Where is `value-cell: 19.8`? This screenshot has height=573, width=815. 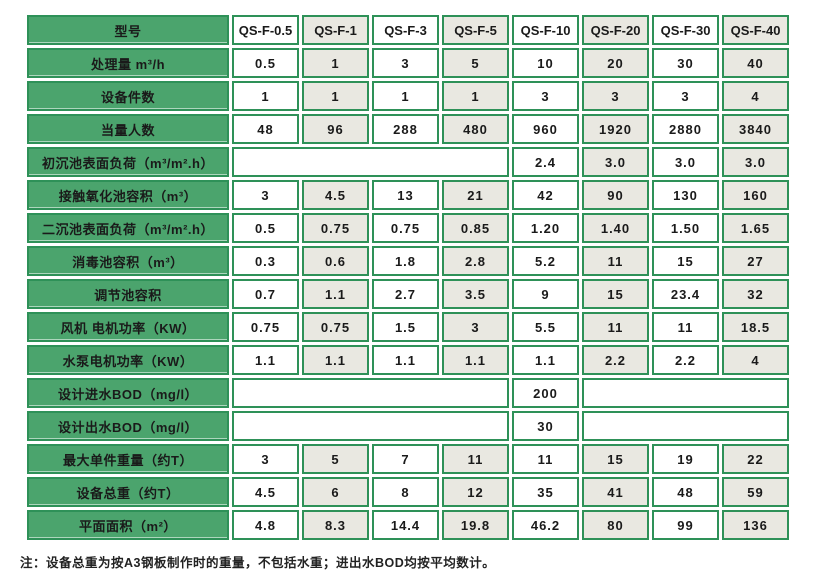 value-cell: 19.8 is located at coordinates (475, 525).